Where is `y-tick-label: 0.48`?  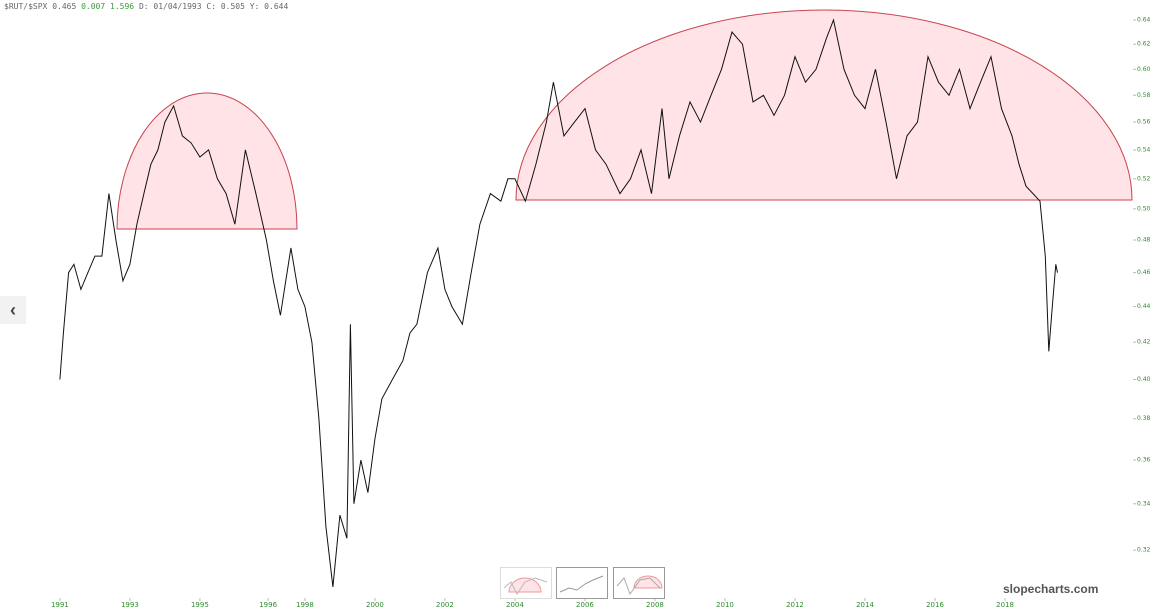
y-tick-label: 0.48 is located at coordinates (1144, 240).